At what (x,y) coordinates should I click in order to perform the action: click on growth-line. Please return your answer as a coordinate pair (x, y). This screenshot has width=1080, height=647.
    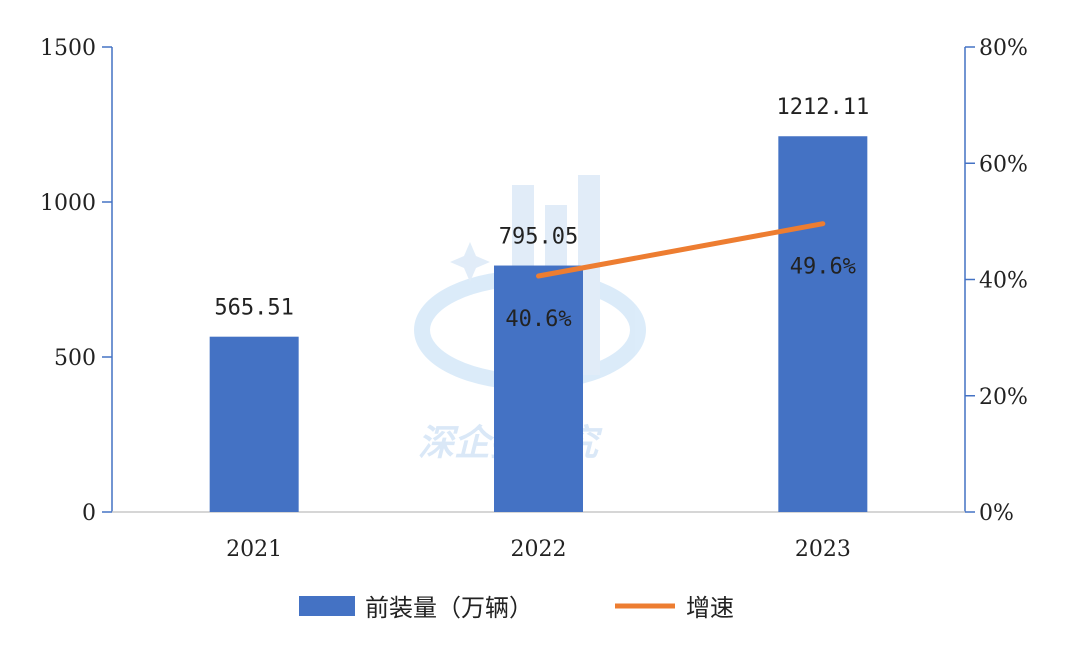
    Looking at the image, I should click on (681, 250).